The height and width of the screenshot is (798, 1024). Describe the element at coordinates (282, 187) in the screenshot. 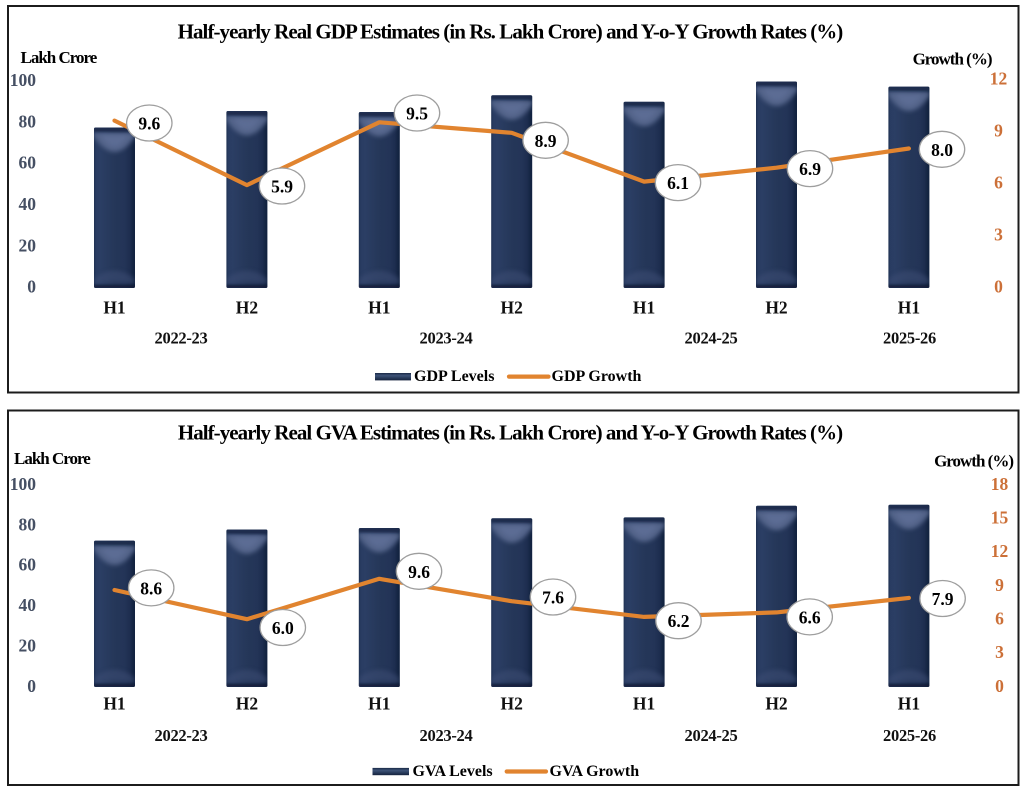

I see `svg-text: 5.9` at that location.